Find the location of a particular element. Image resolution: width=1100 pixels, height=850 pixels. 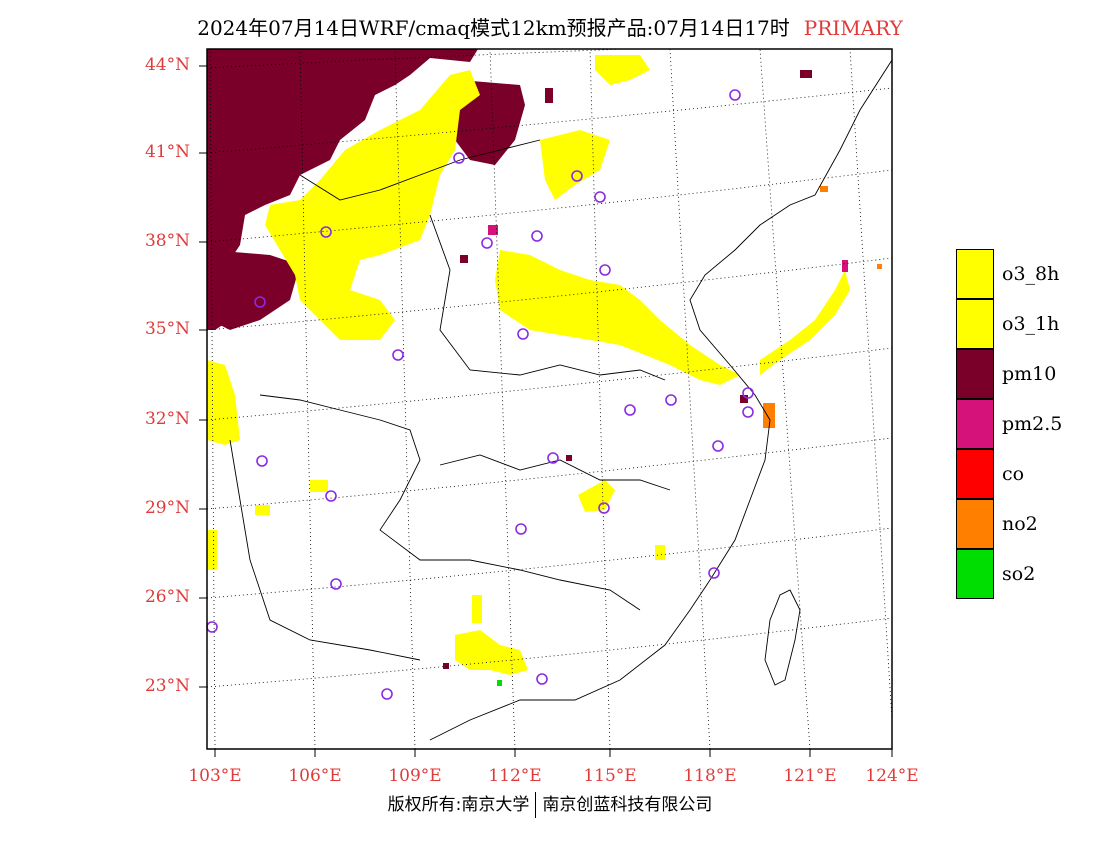

legend-label: o3_8h is located at coordinates (1031, 274).